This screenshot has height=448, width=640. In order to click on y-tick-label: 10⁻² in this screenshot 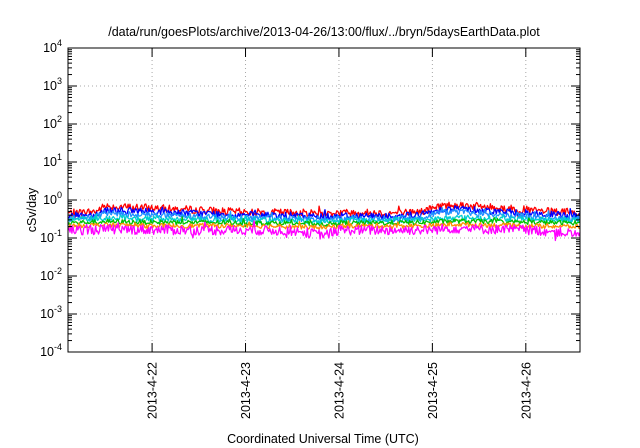, I will do `click(51, 274)`.